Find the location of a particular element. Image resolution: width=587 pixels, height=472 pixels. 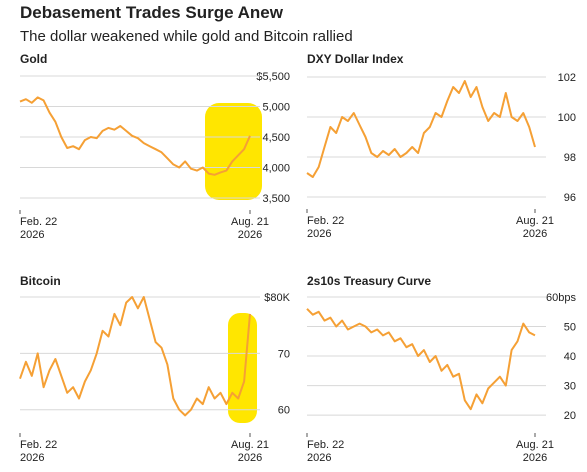

panel-title: 2s10s Treasury Curve is located at coordinates (369, 281).